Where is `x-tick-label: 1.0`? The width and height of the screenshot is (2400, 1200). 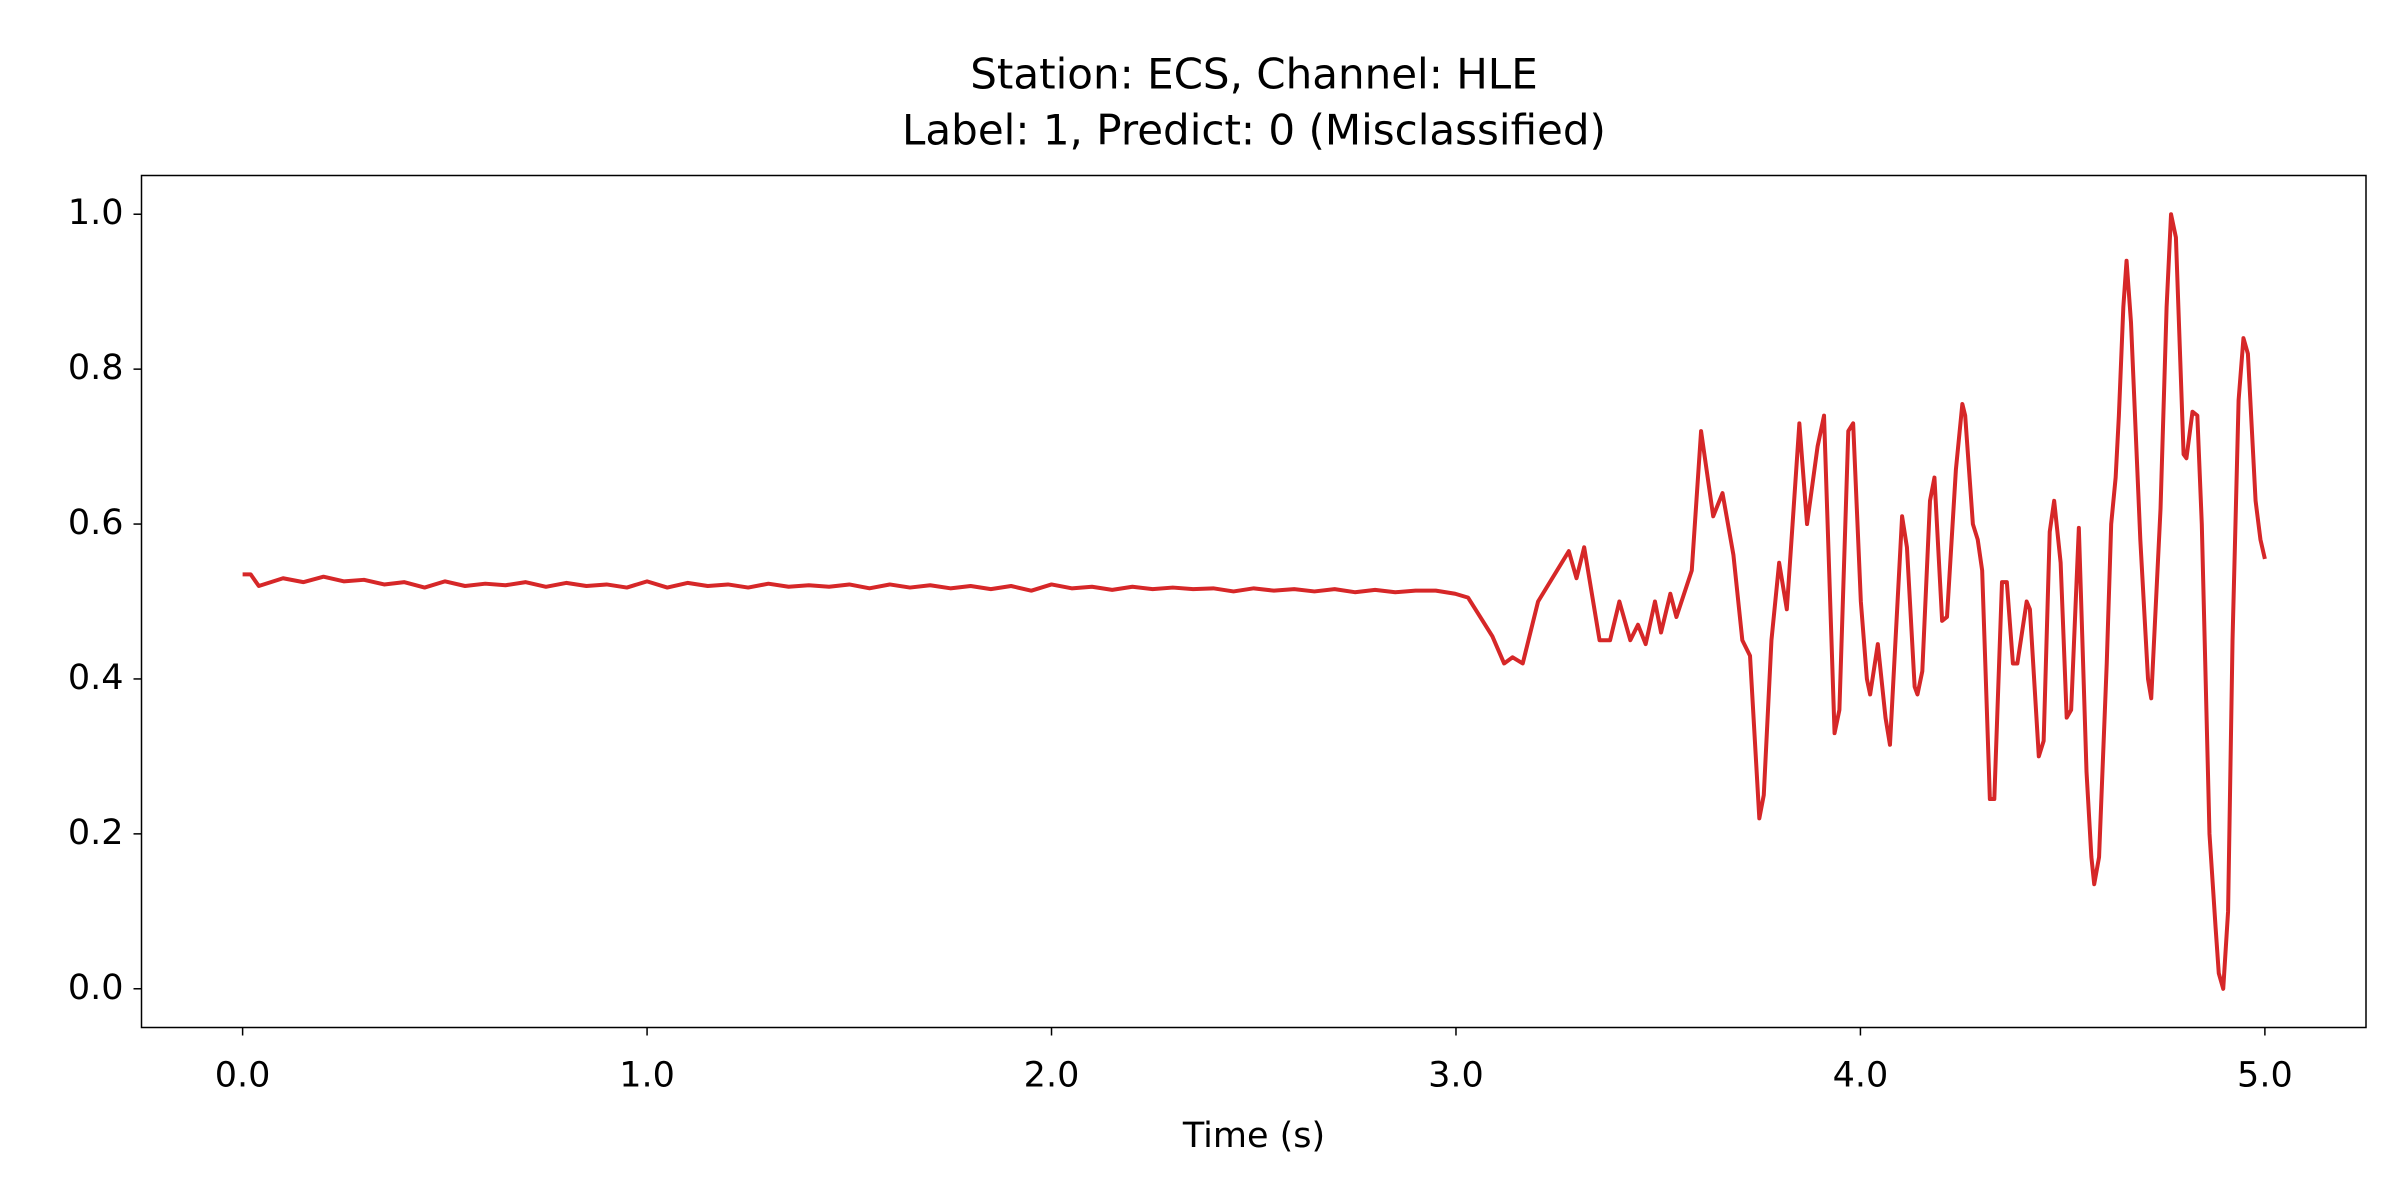 x-tick-label: 1.0 is located at coordinates (647, 1076).